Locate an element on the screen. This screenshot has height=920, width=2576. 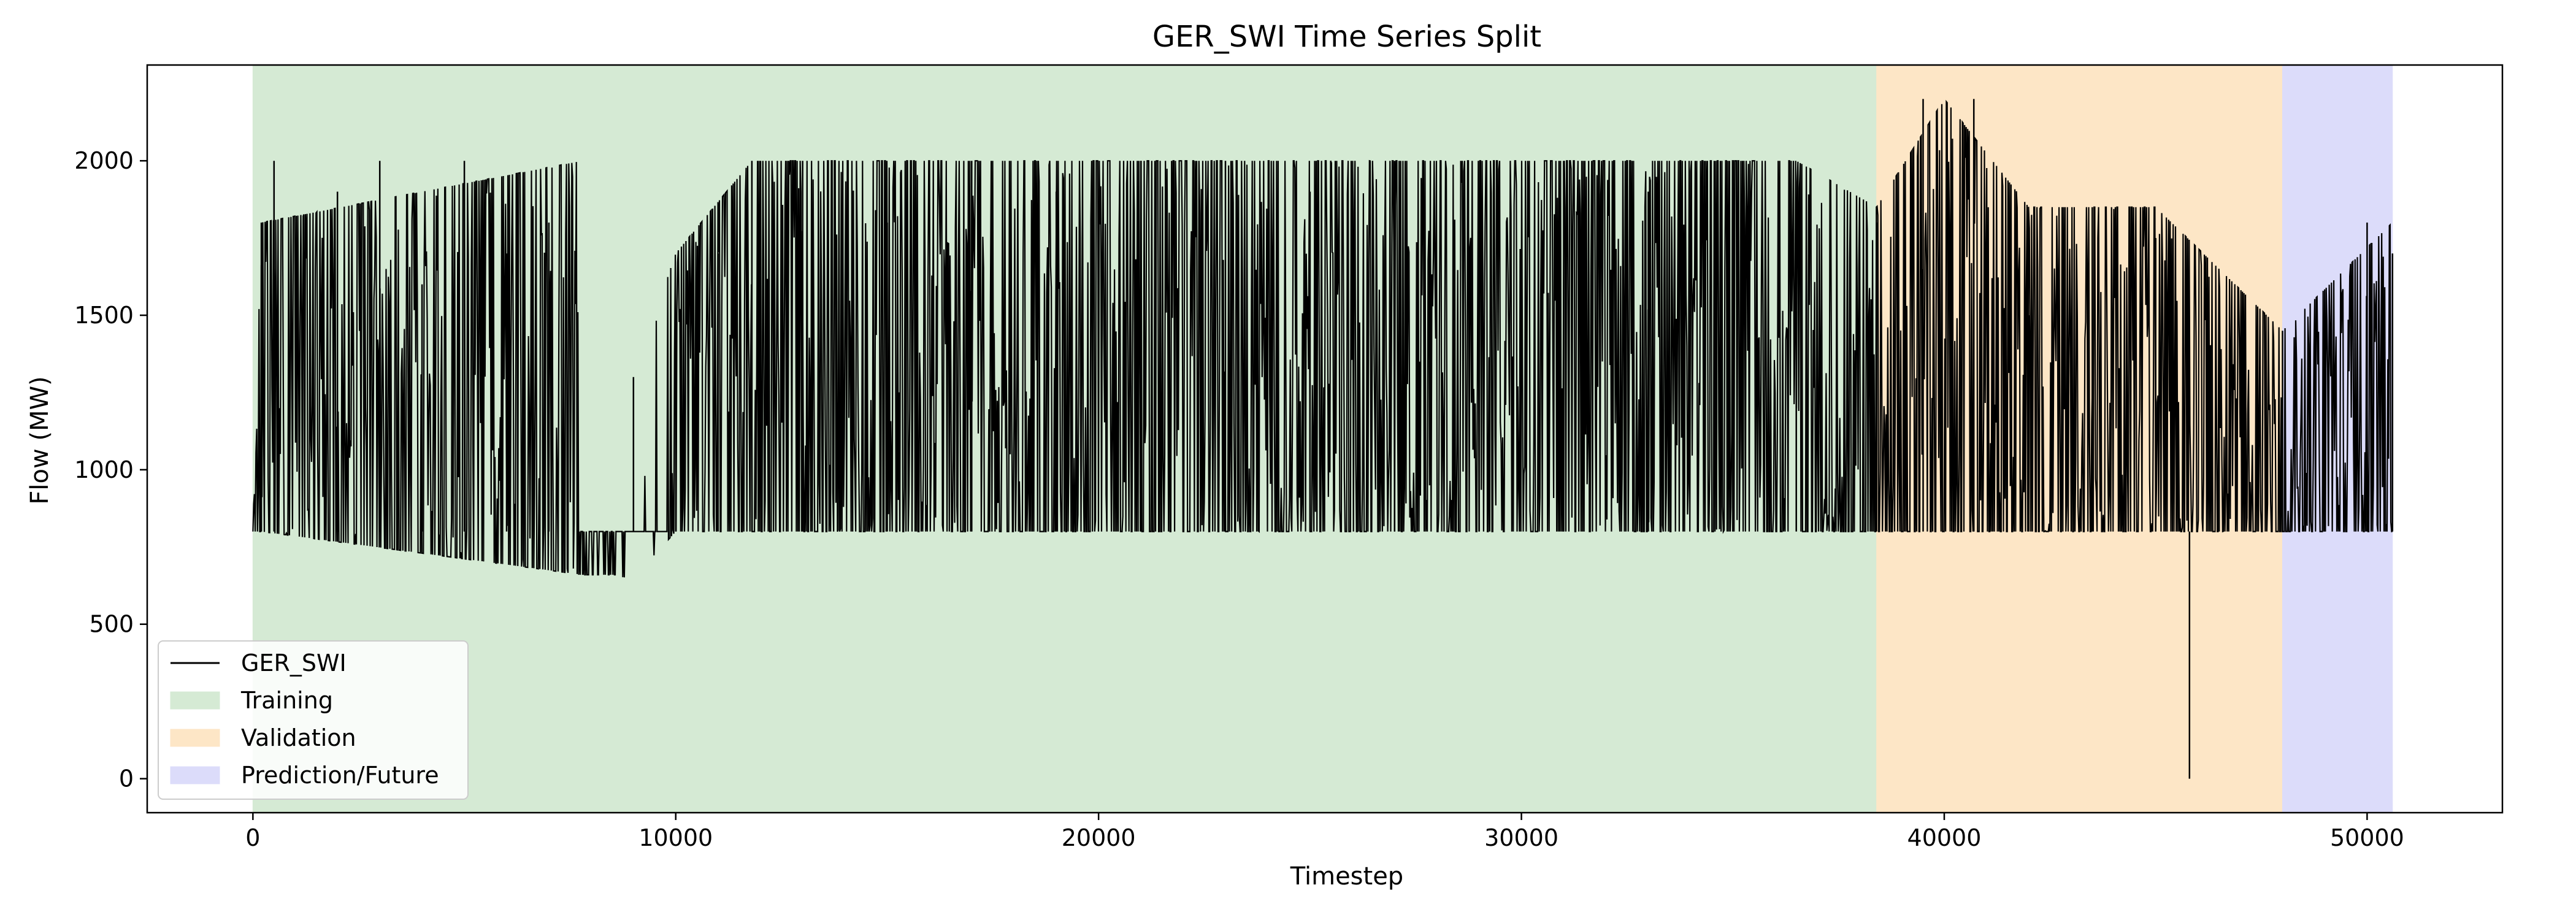
x-tick-label: 50000 is located at coordinates (2367, 837).